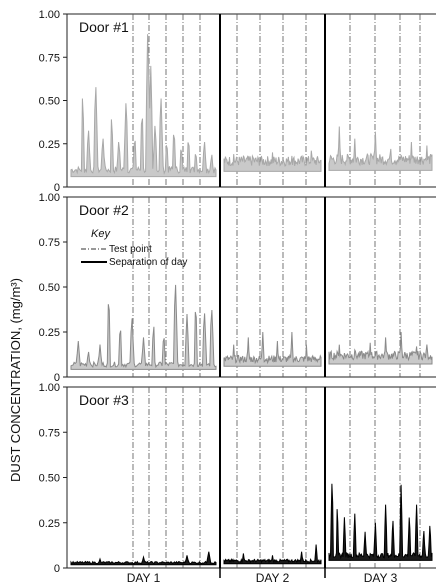 This screenshot has width=436, height=586. Describe the element at coordinates (273, 578) in the screenshot. I see `day-label-2: DAY 2` at that location.